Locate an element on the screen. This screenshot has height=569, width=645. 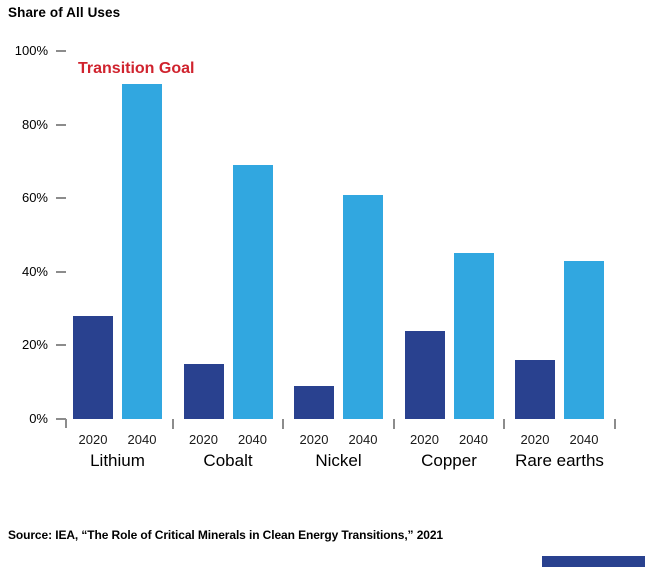
footer-accent-bar is located at coordinates (593, 561).